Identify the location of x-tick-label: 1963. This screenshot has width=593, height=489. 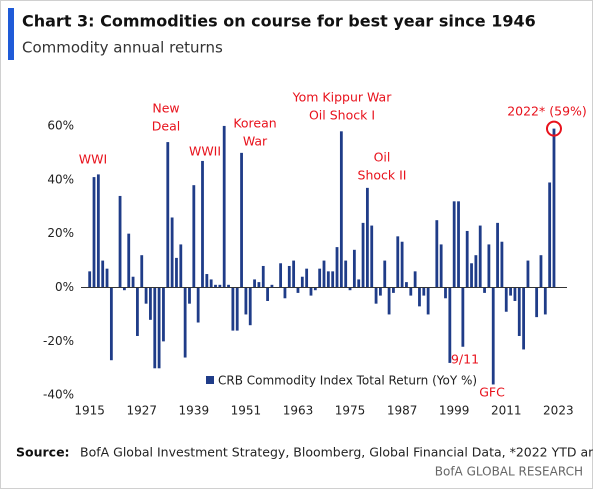
(298, 411).